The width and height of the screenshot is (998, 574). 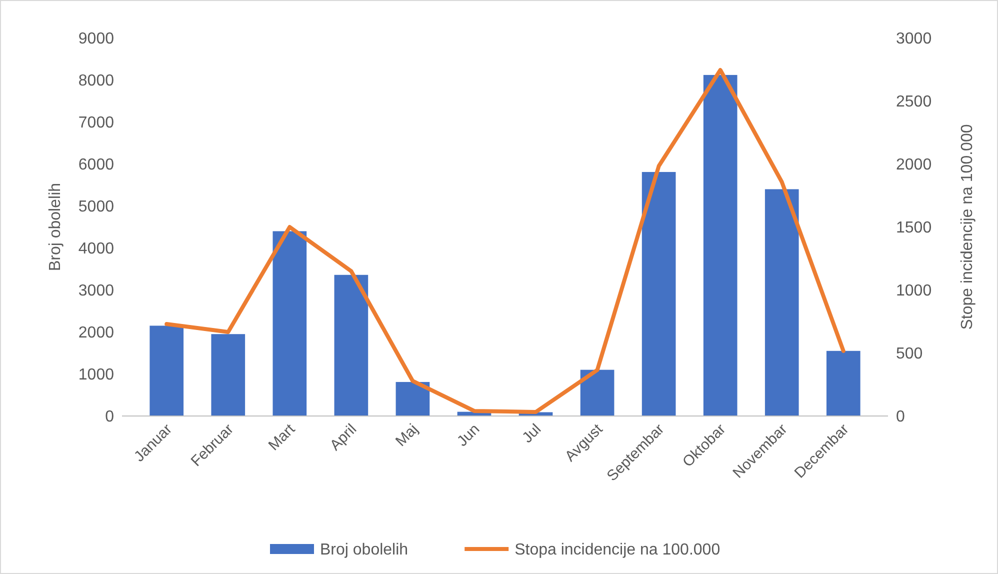 I want to click on x-tick-label: Maj, so click(x=407, y=435).